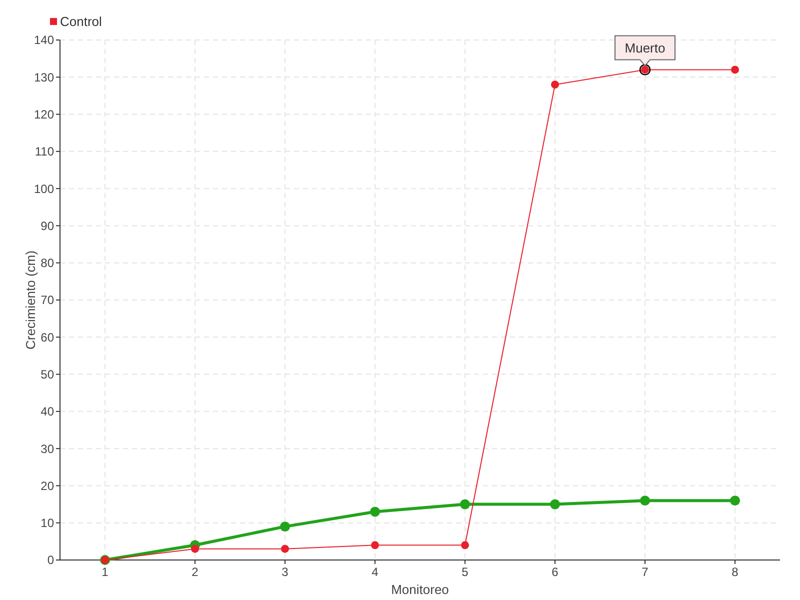 The image size is (800, 600). What do you see at coordinates (645, 572) in the screenshot?
I see `x-tick-label: 7` at bounding box center [645, 572].